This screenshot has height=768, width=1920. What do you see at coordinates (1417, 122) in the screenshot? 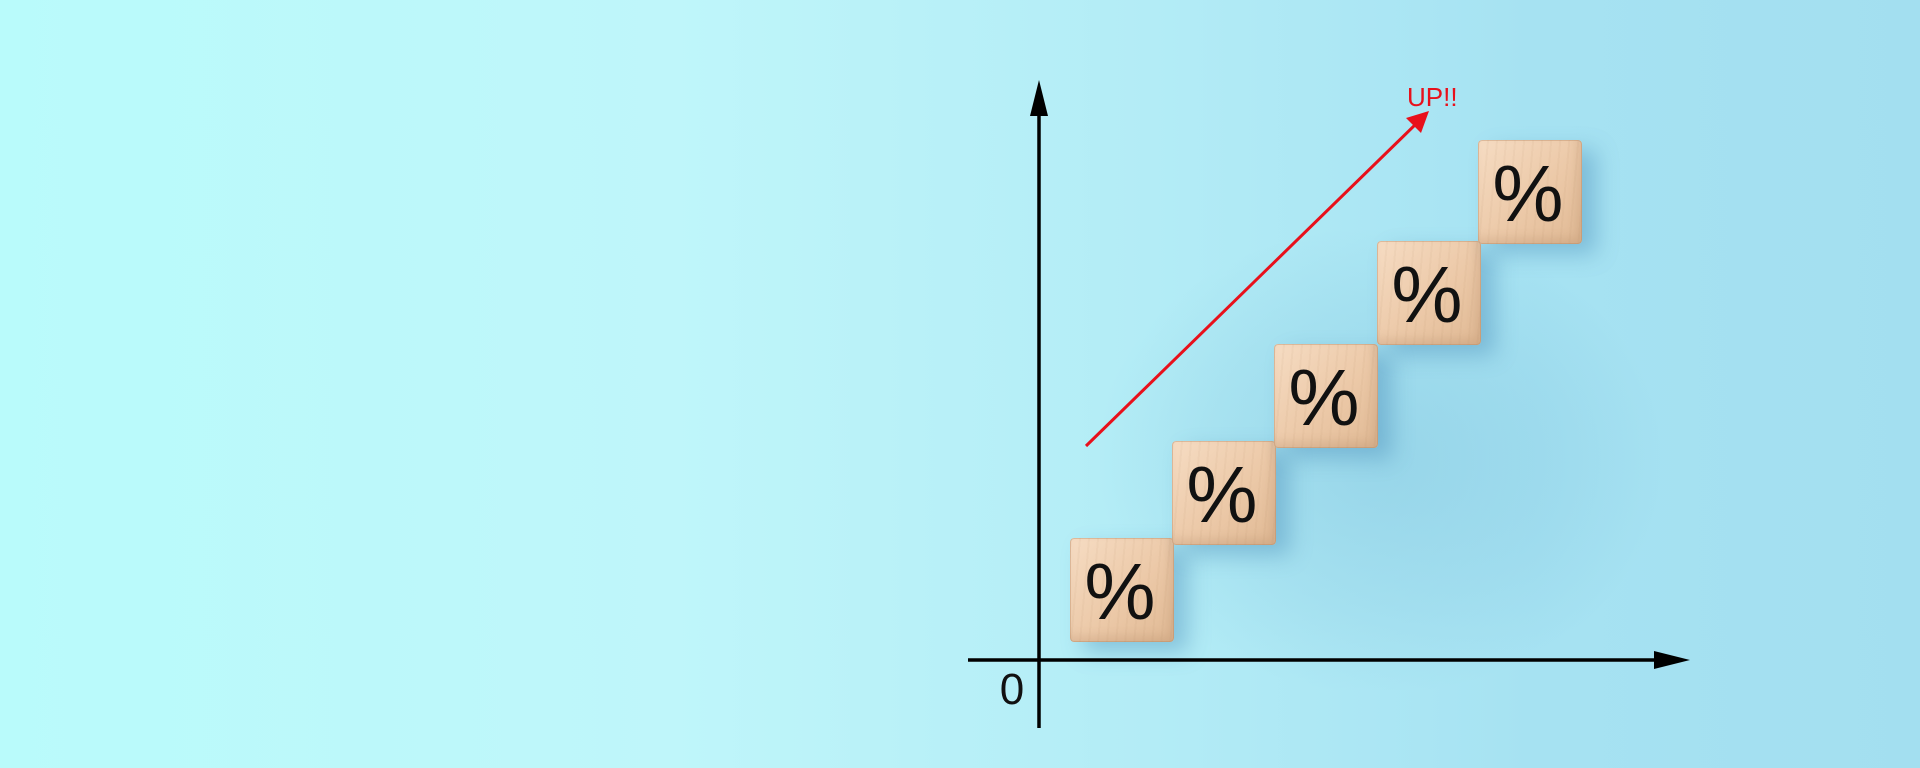
I see `trend-arrowhead` at bounding box center [1417, 122].